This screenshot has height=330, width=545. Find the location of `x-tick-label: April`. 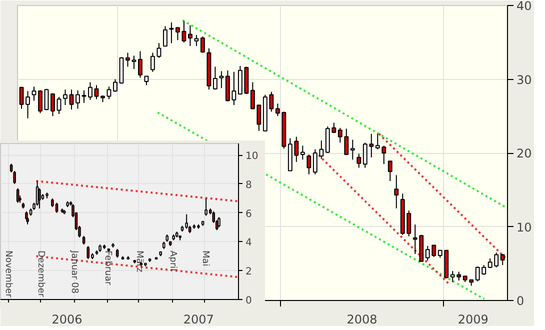

x-tick-label: April is located at coordinates (173, 261).